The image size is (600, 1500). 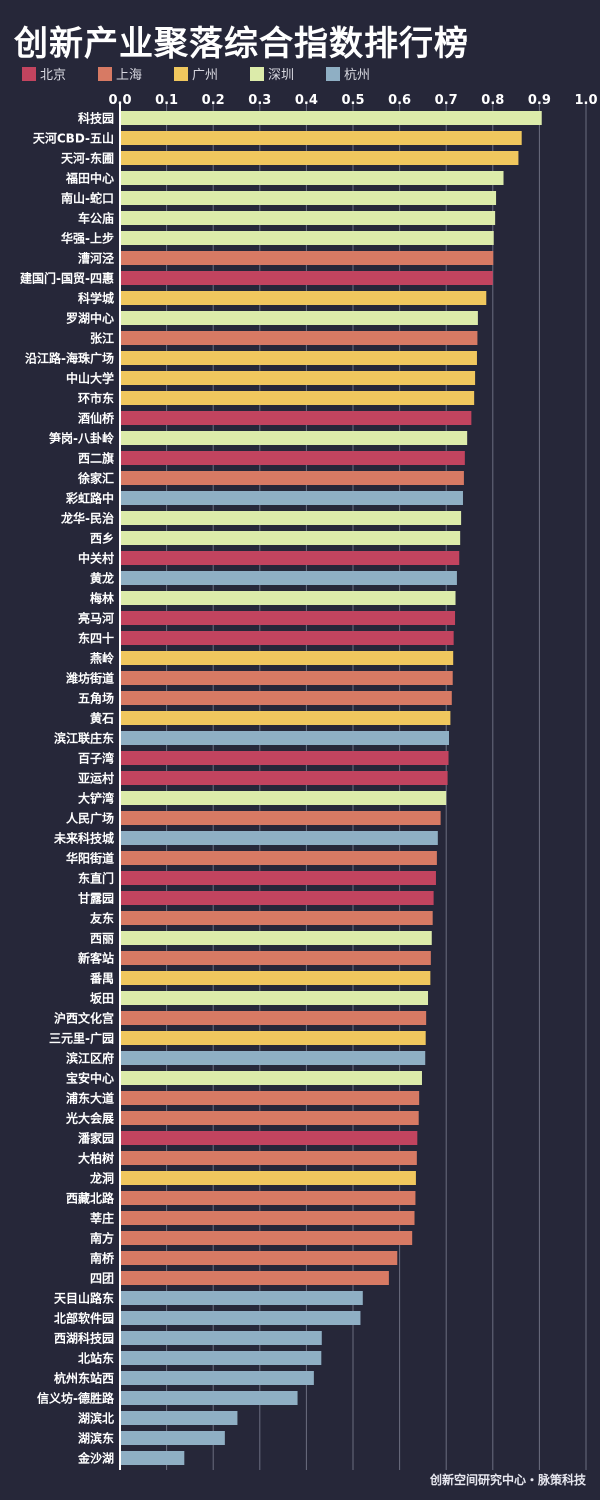 I want to click on y-category-label: 未来科技城, so click(x=83, y=838).